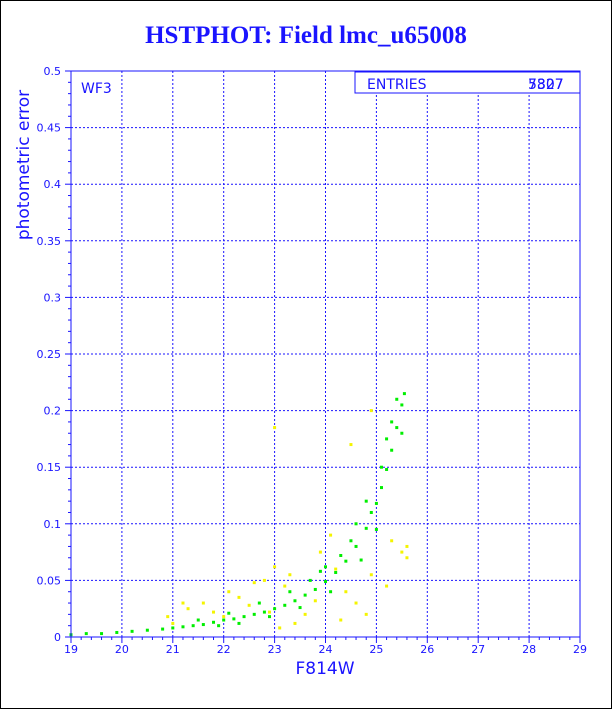  Describe the element at coordinates (122, 649) in the screenshot. I see `x-tick-label: 20` at that location.